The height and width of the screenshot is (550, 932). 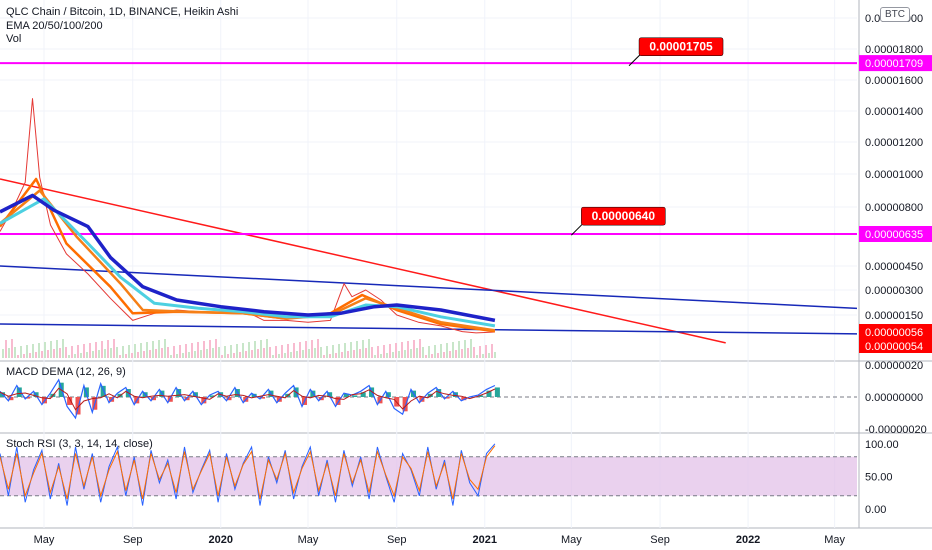 I want to click on stoch-legend: Stoch RSI (3, 3, 14, 14, close), so click(x=79, y=444).